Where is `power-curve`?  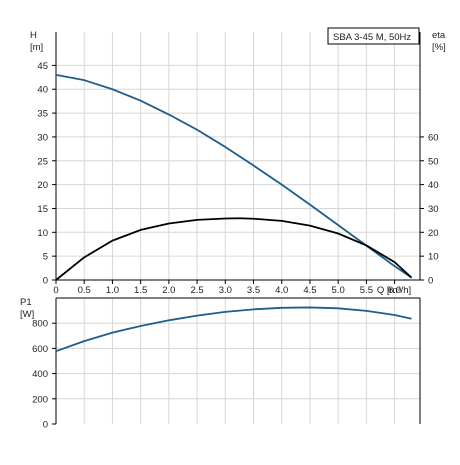
power-curve is located at coordinates (233, 329).